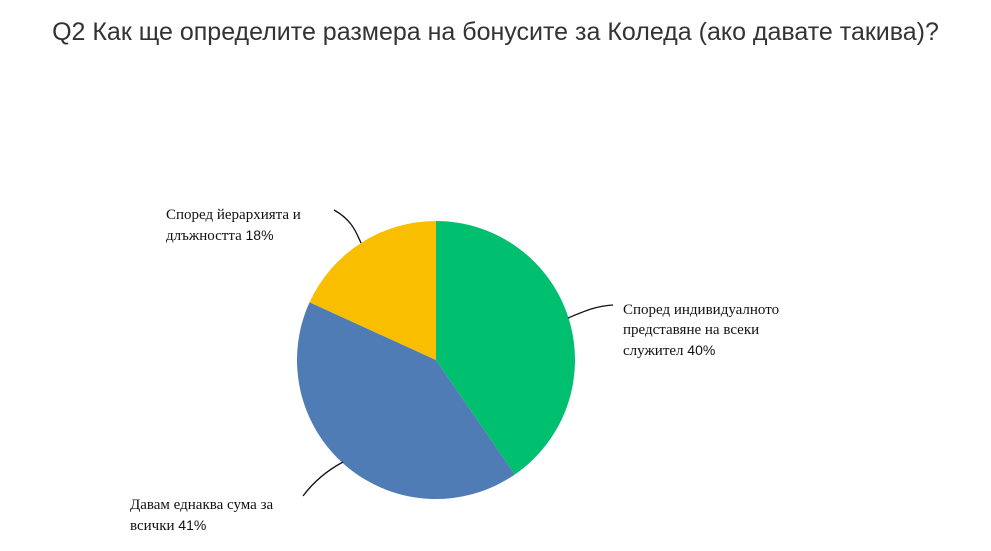 The height and width of the screenshot is (551, 991). Describe the element at coordinates (192, 525) in the screenshot. I see `slice-percent-equal: 41%` at that location.